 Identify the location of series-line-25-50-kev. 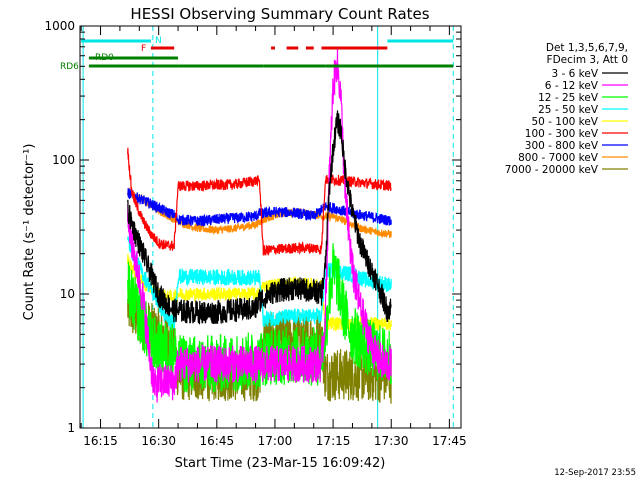
(259, 283).